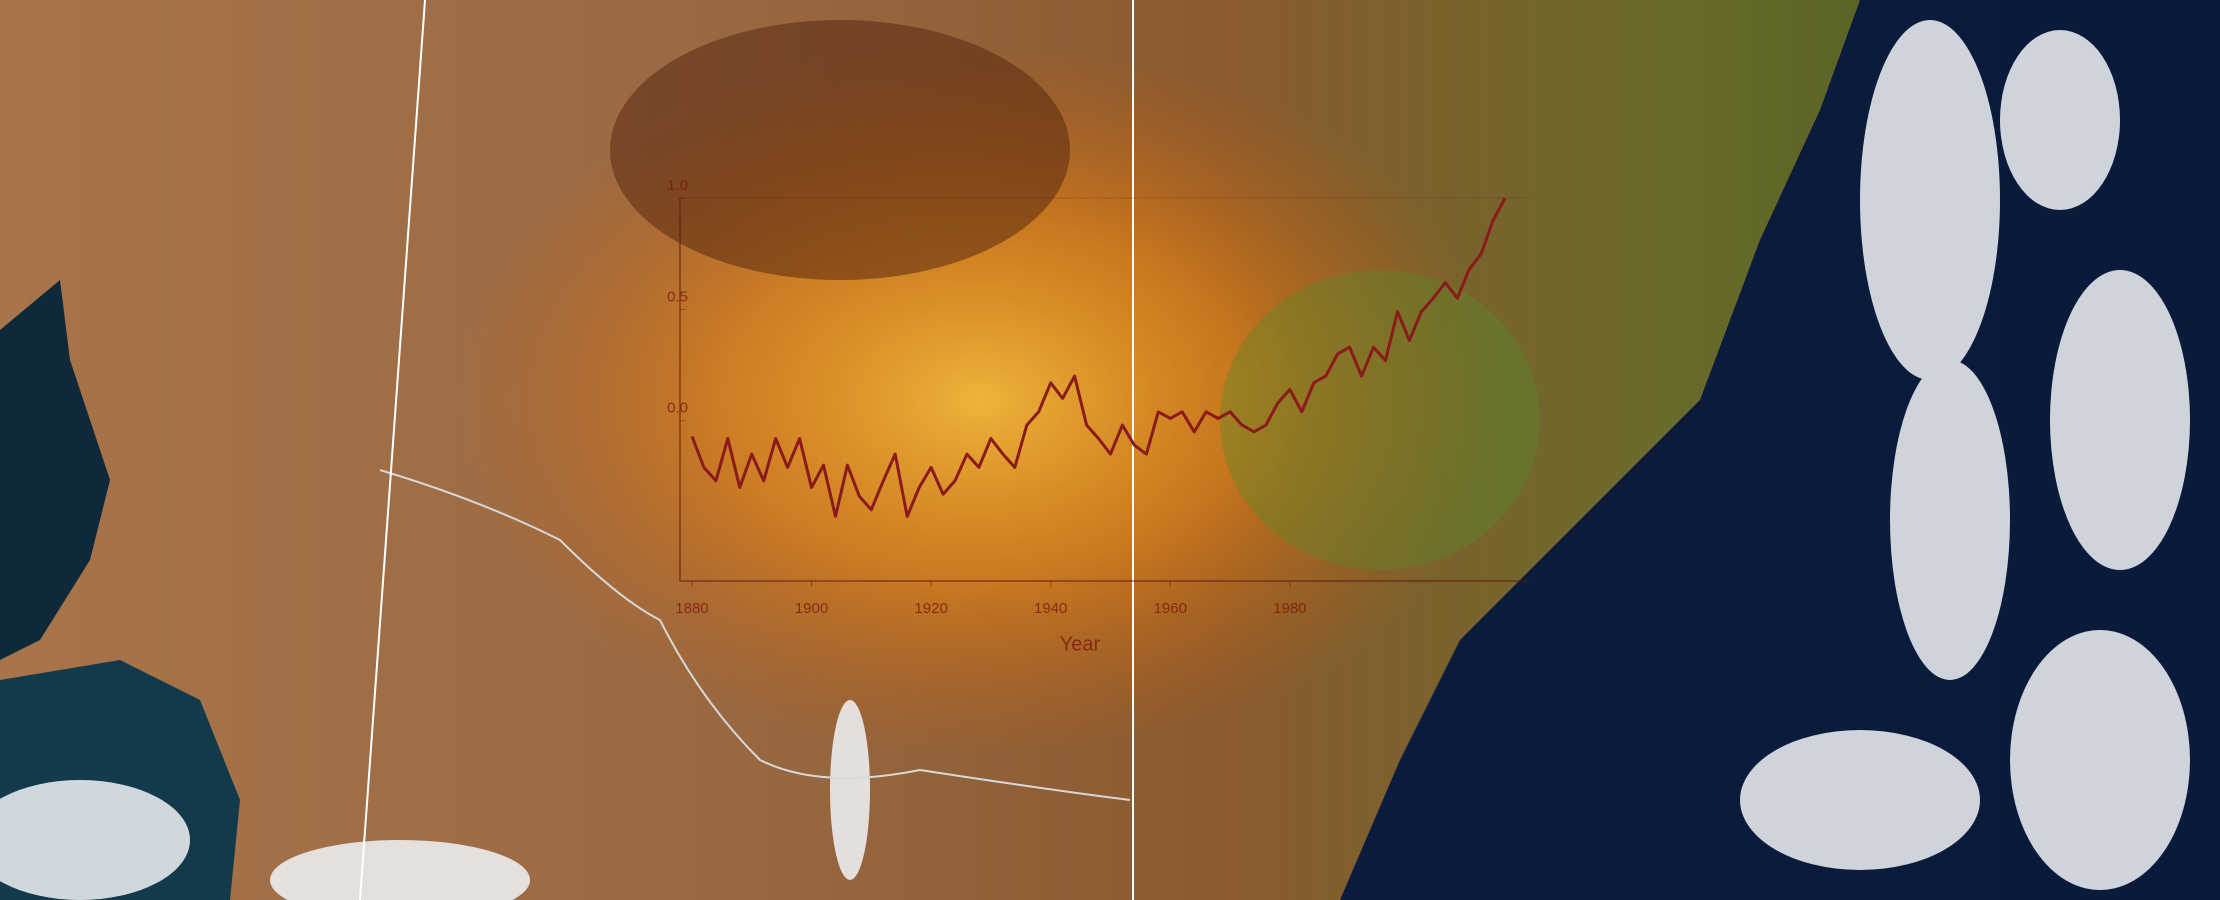 The width and height of the screenshot is (2220, 900). What do you see at coordinates (691, 608) in the screenshot?
I see `x-tick-label: 1880` at bounding box center [691, 608].